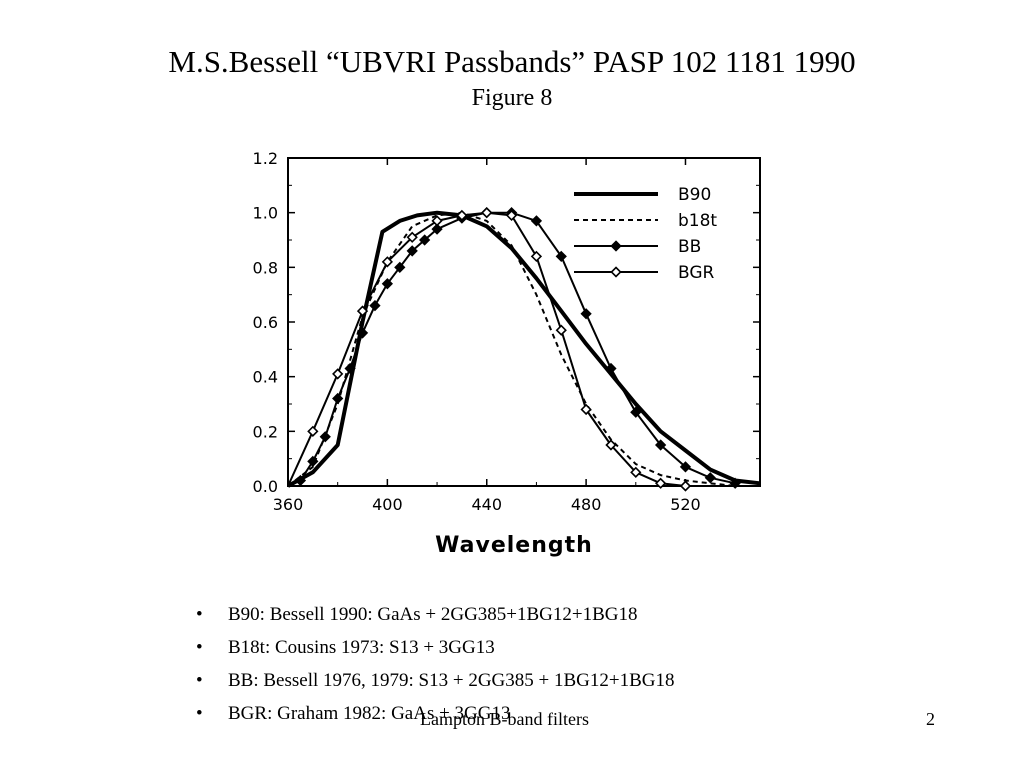  What do you see at coordinates (685, 504) in the screenshot?
I see `x-tick-label: 520` at bounding box center [685, 504].